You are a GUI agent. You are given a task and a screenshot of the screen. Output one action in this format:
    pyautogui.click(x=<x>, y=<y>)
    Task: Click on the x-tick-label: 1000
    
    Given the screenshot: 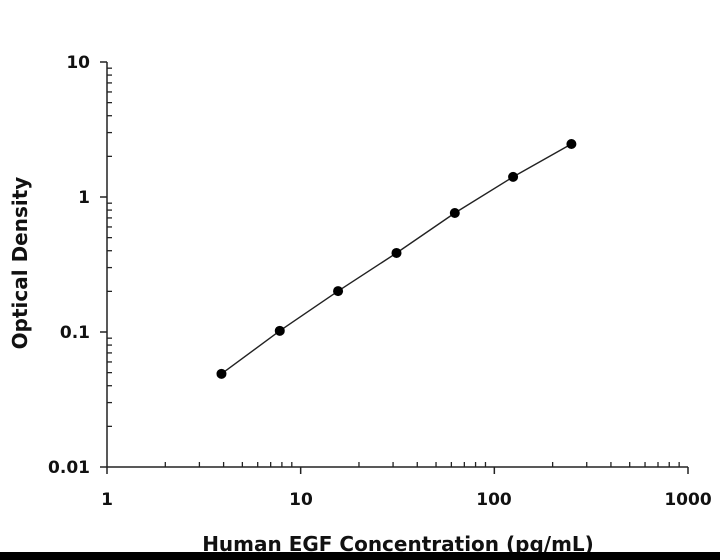 What is the action you would take?
    pyautogui.click(x=687, y=500)
    